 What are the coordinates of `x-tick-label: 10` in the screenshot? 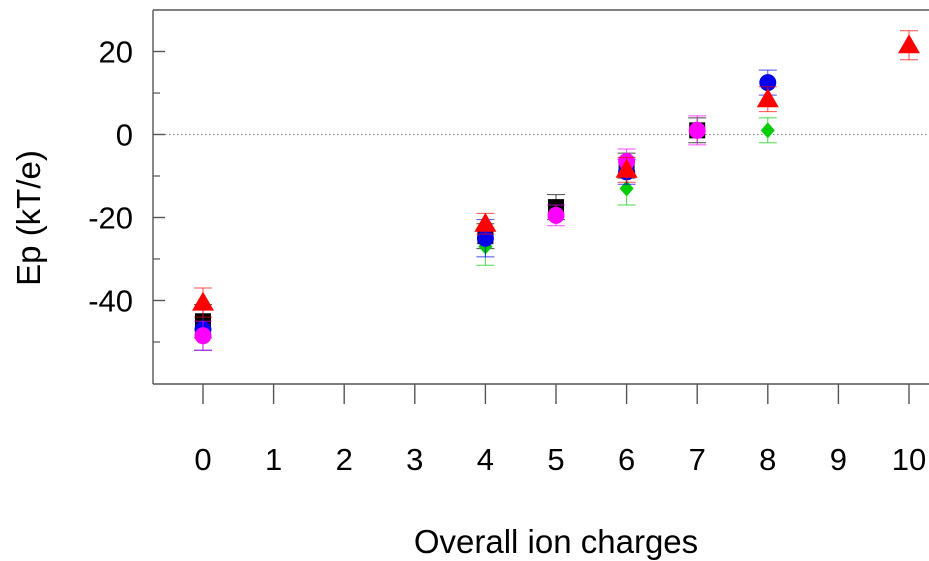 It's located at (909, 459).